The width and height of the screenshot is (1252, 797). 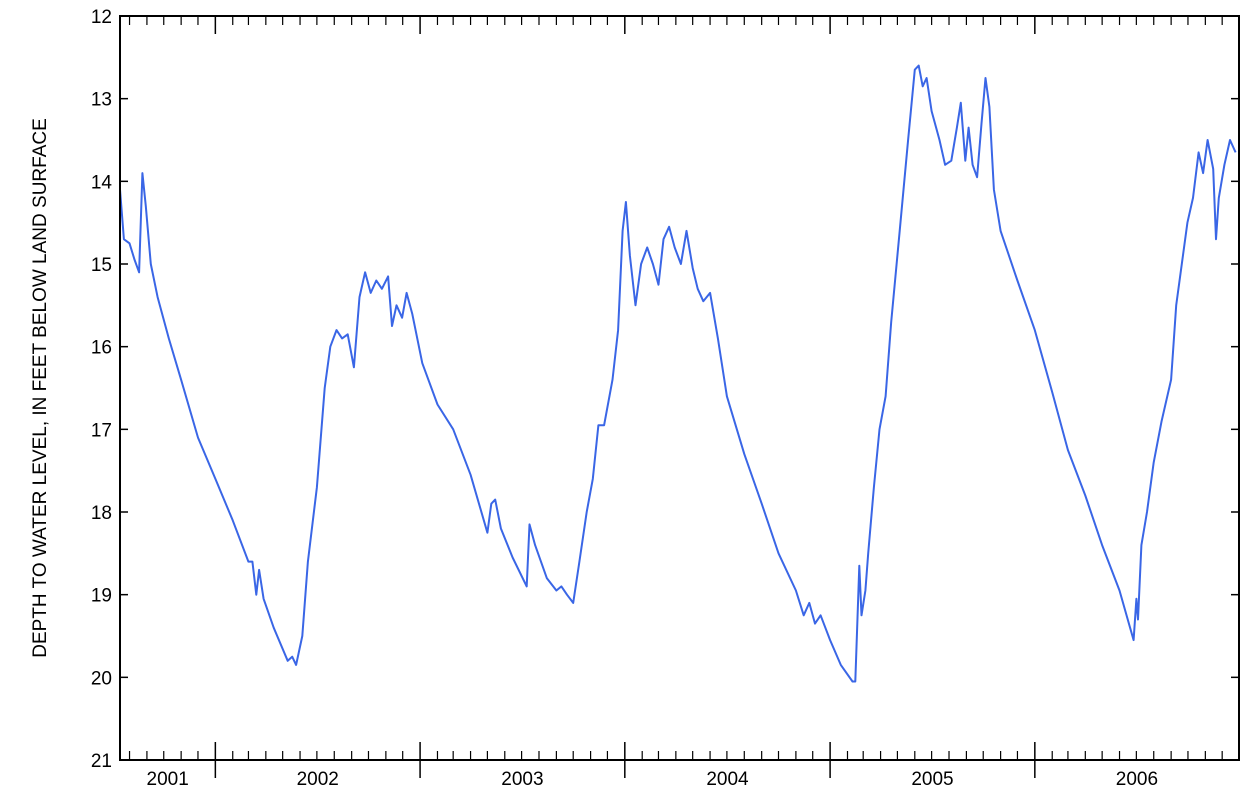 I want to click on x-year-label: 2002, so click(x=318, y=779).